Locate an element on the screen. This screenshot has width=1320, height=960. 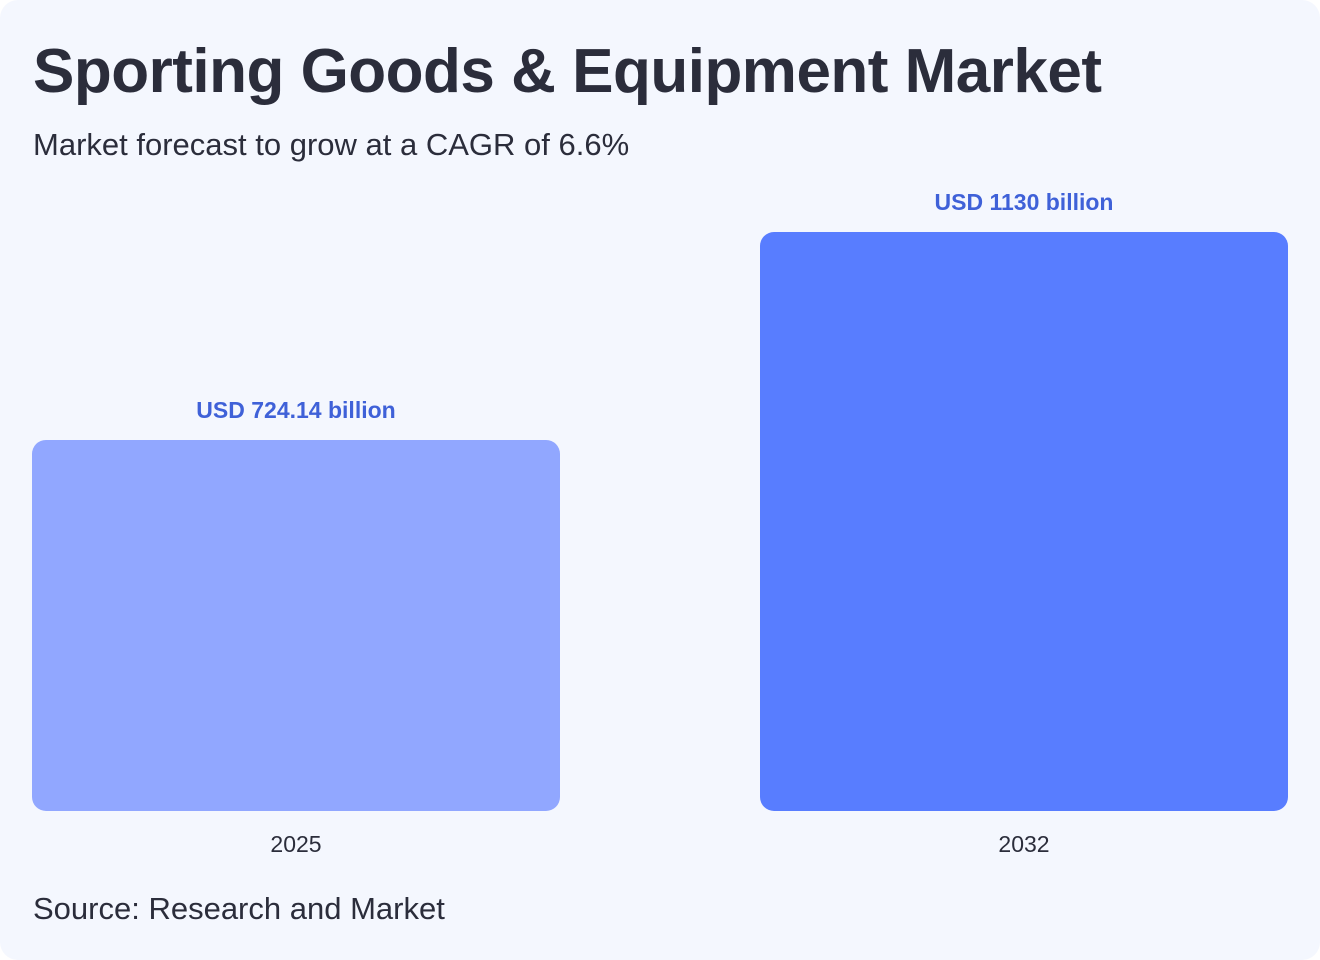
source-note: Source: Research and Market is located at coordinates (239, 908).